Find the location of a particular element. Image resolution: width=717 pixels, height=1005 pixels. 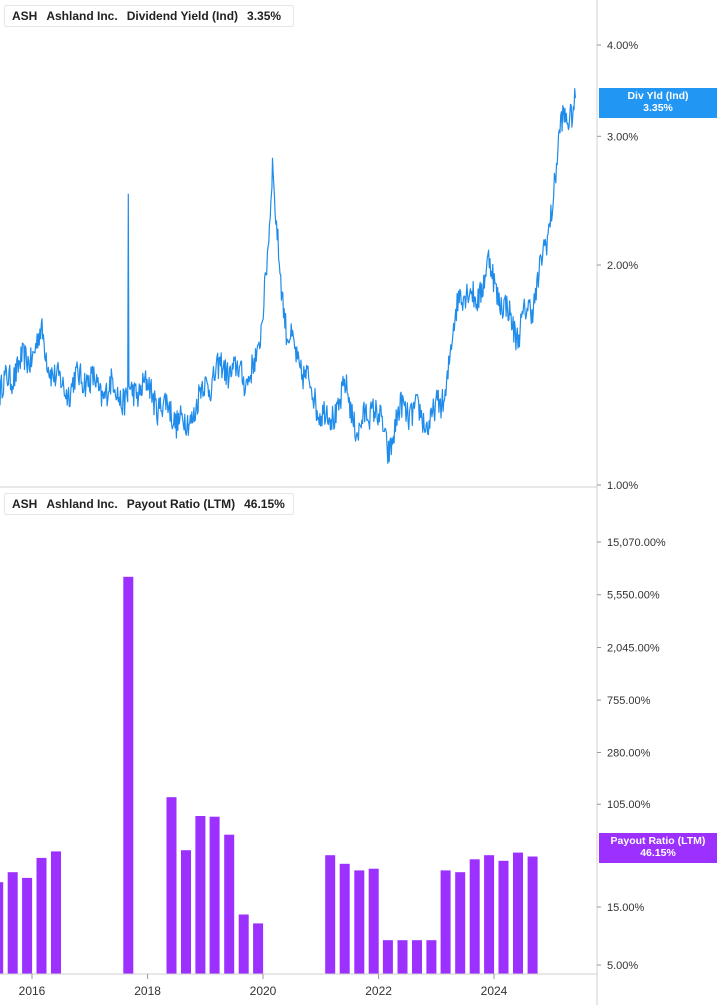

bottom-y-tick-label: 2,045.00% is located at coordinates (633, 648).